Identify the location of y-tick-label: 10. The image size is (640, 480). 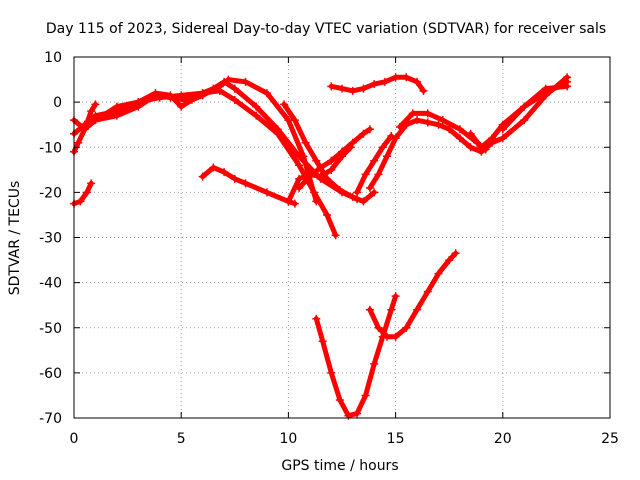
(53, 58).